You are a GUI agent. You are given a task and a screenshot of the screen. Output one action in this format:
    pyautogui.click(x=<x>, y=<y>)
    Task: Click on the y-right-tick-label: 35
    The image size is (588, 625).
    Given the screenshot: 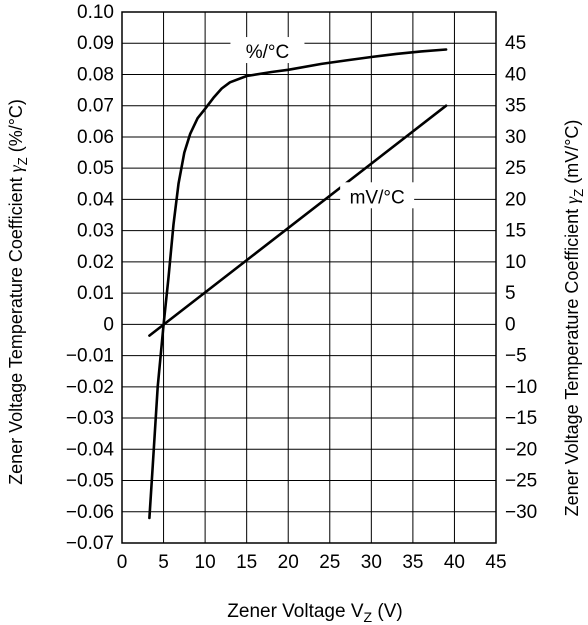 What is the action you would take?
    pyautogui.click(x=515, y=106)
    